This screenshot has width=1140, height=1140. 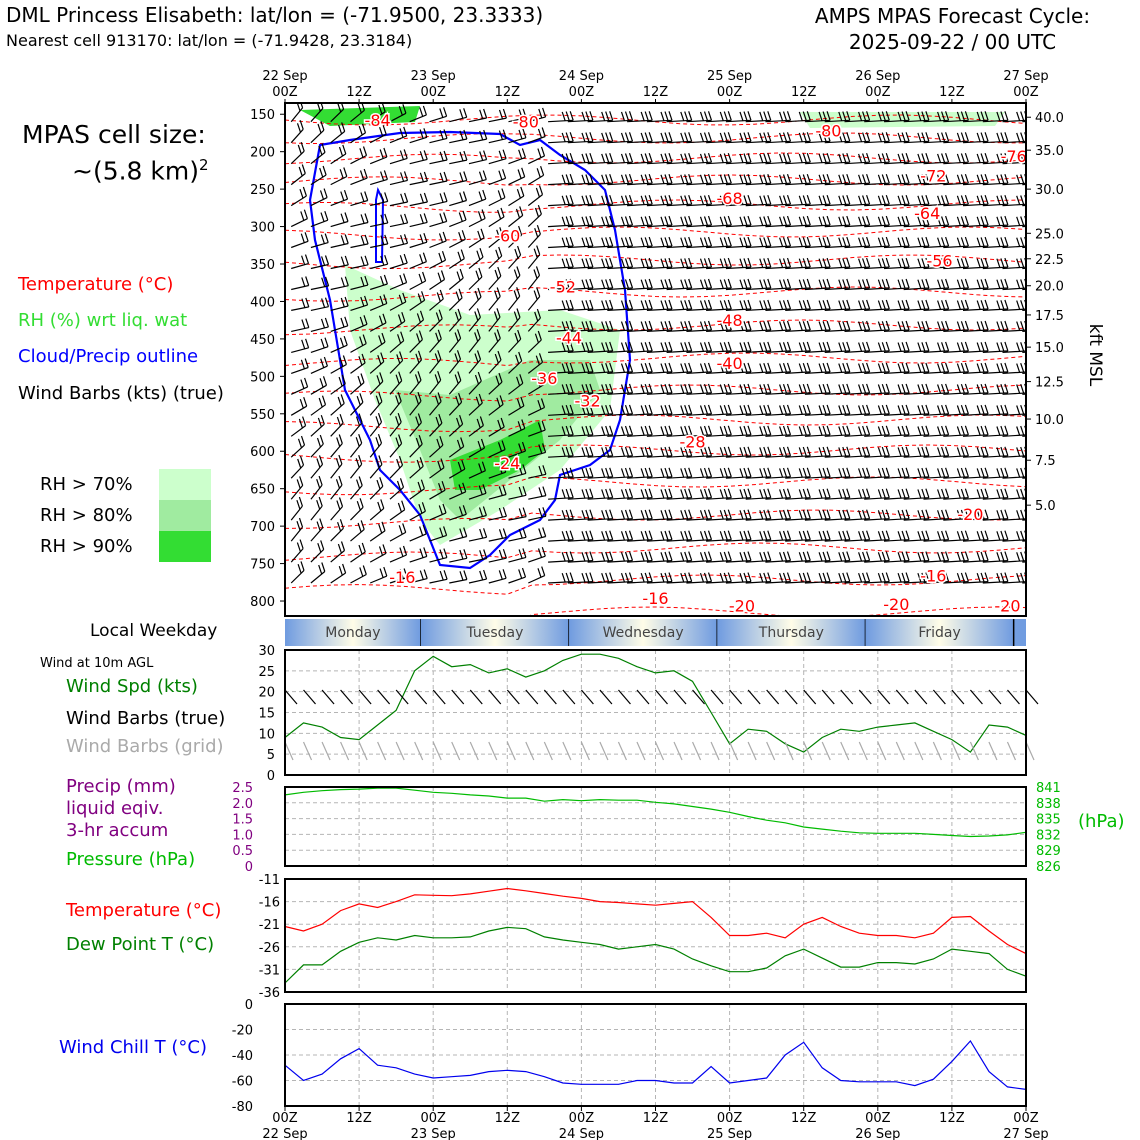 I want to click on precip-label-1: Precip (mm), so click(x=121, y=786).